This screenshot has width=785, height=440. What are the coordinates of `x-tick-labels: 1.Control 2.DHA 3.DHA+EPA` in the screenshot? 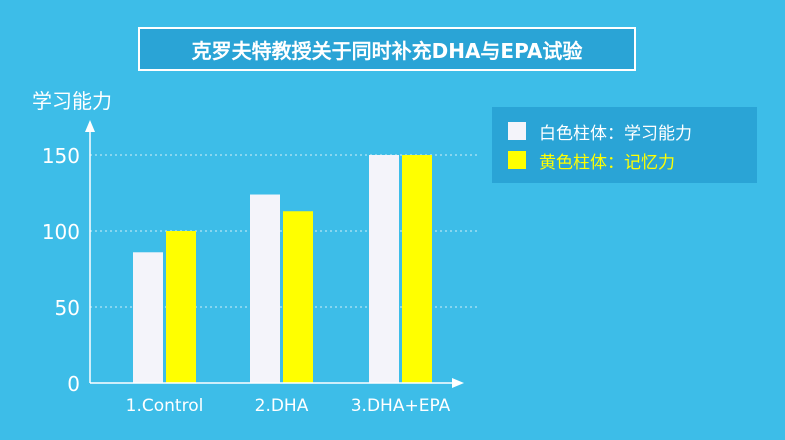 It's located at (288, 406).